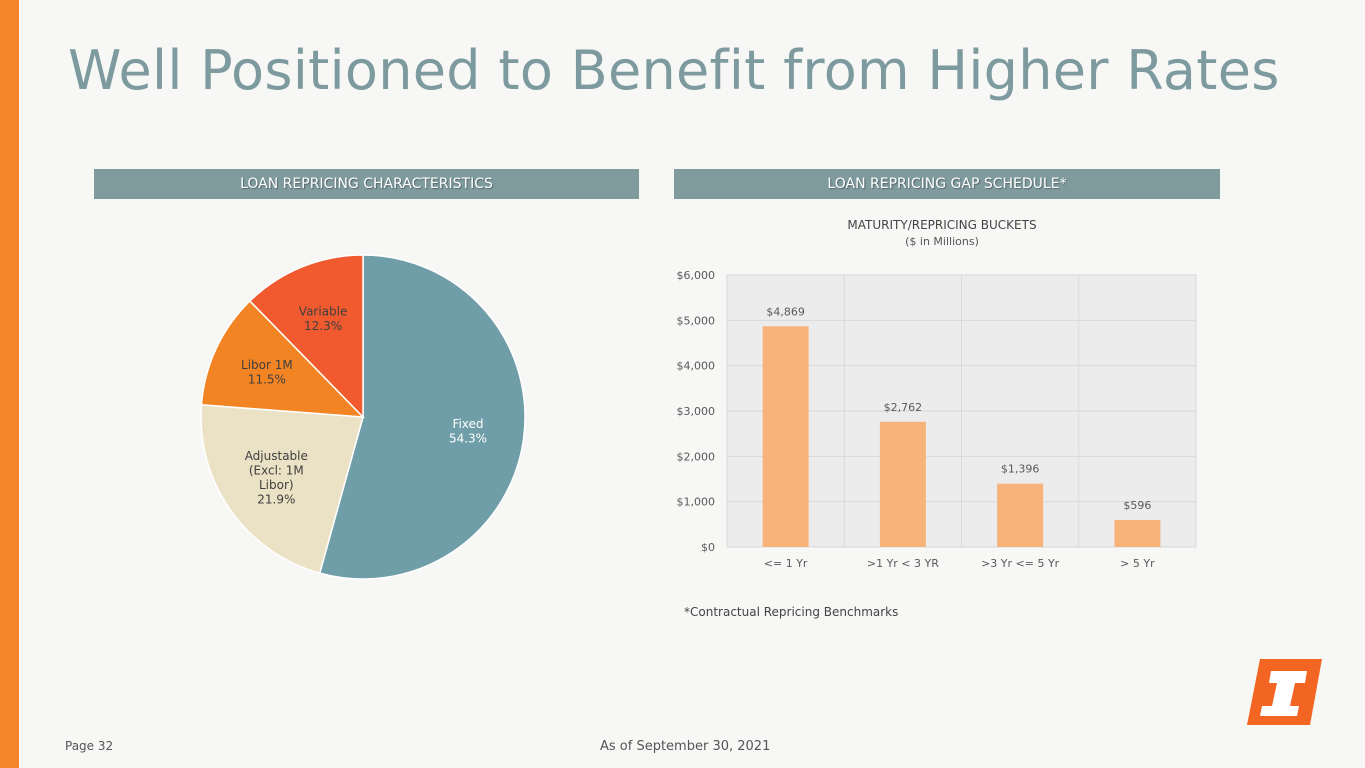 This screenshot has height=768, width=1365. Describe the element at coordinates (422, 417) in the screenshot. I see `pie-slice-fixed` at that location.